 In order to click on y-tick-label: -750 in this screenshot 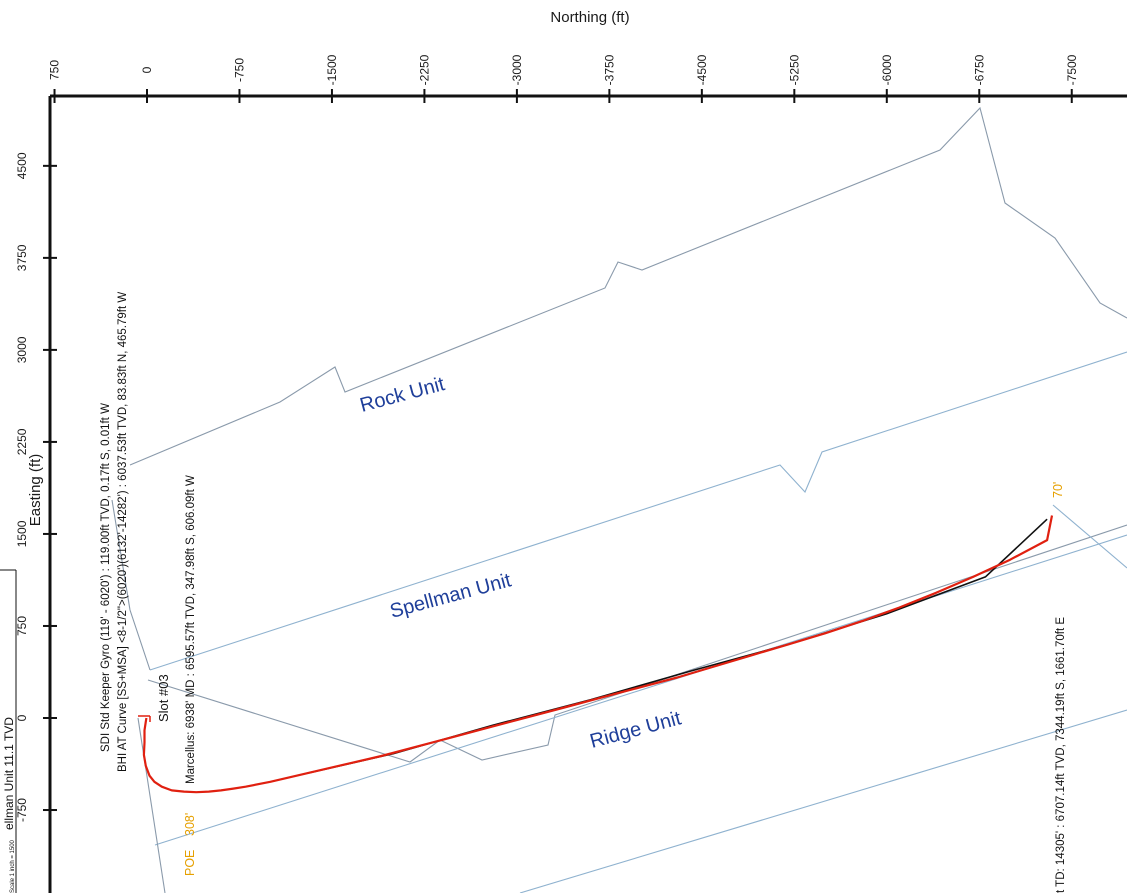, I will do `click(22, 810)`.